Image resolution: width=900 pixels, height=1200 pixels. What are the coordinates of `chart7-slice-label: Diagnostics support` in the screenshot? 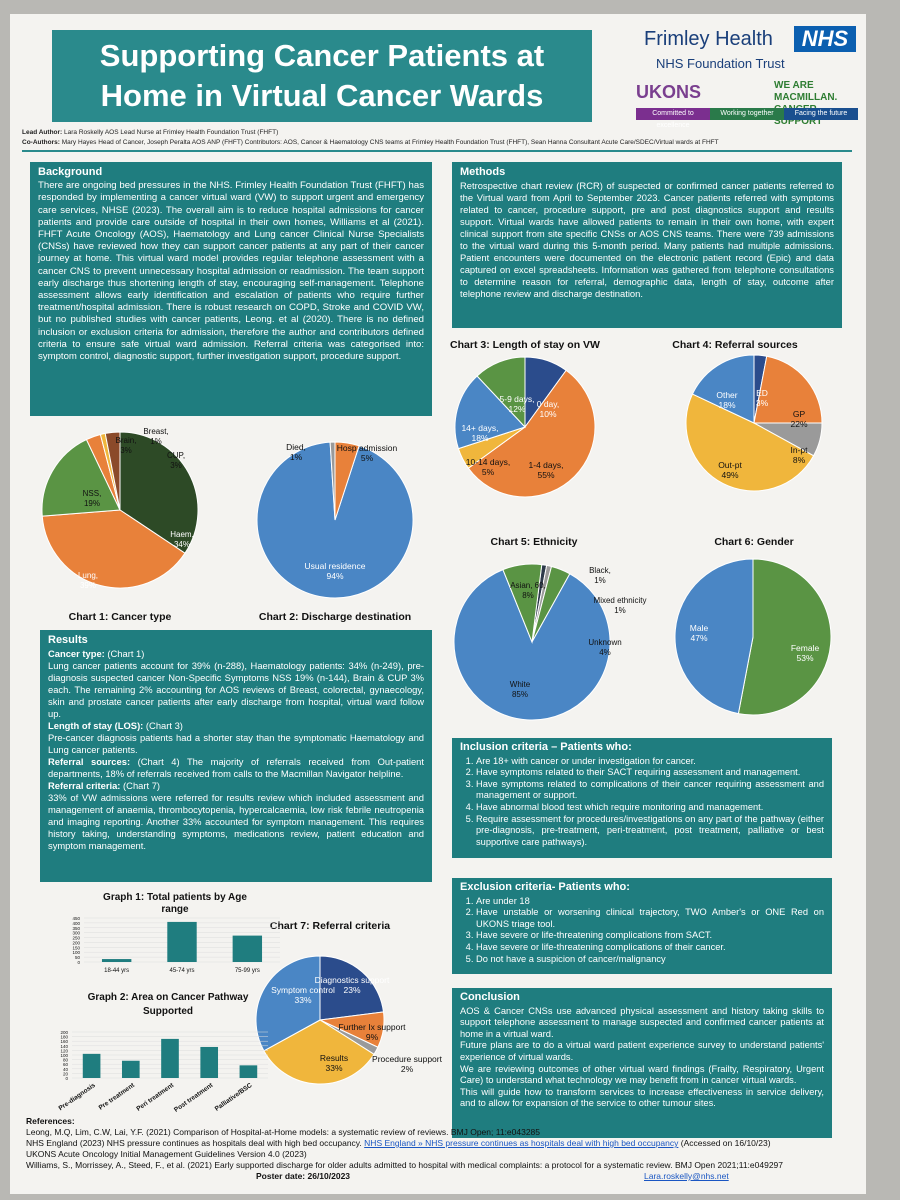 It's located at (352, 980).